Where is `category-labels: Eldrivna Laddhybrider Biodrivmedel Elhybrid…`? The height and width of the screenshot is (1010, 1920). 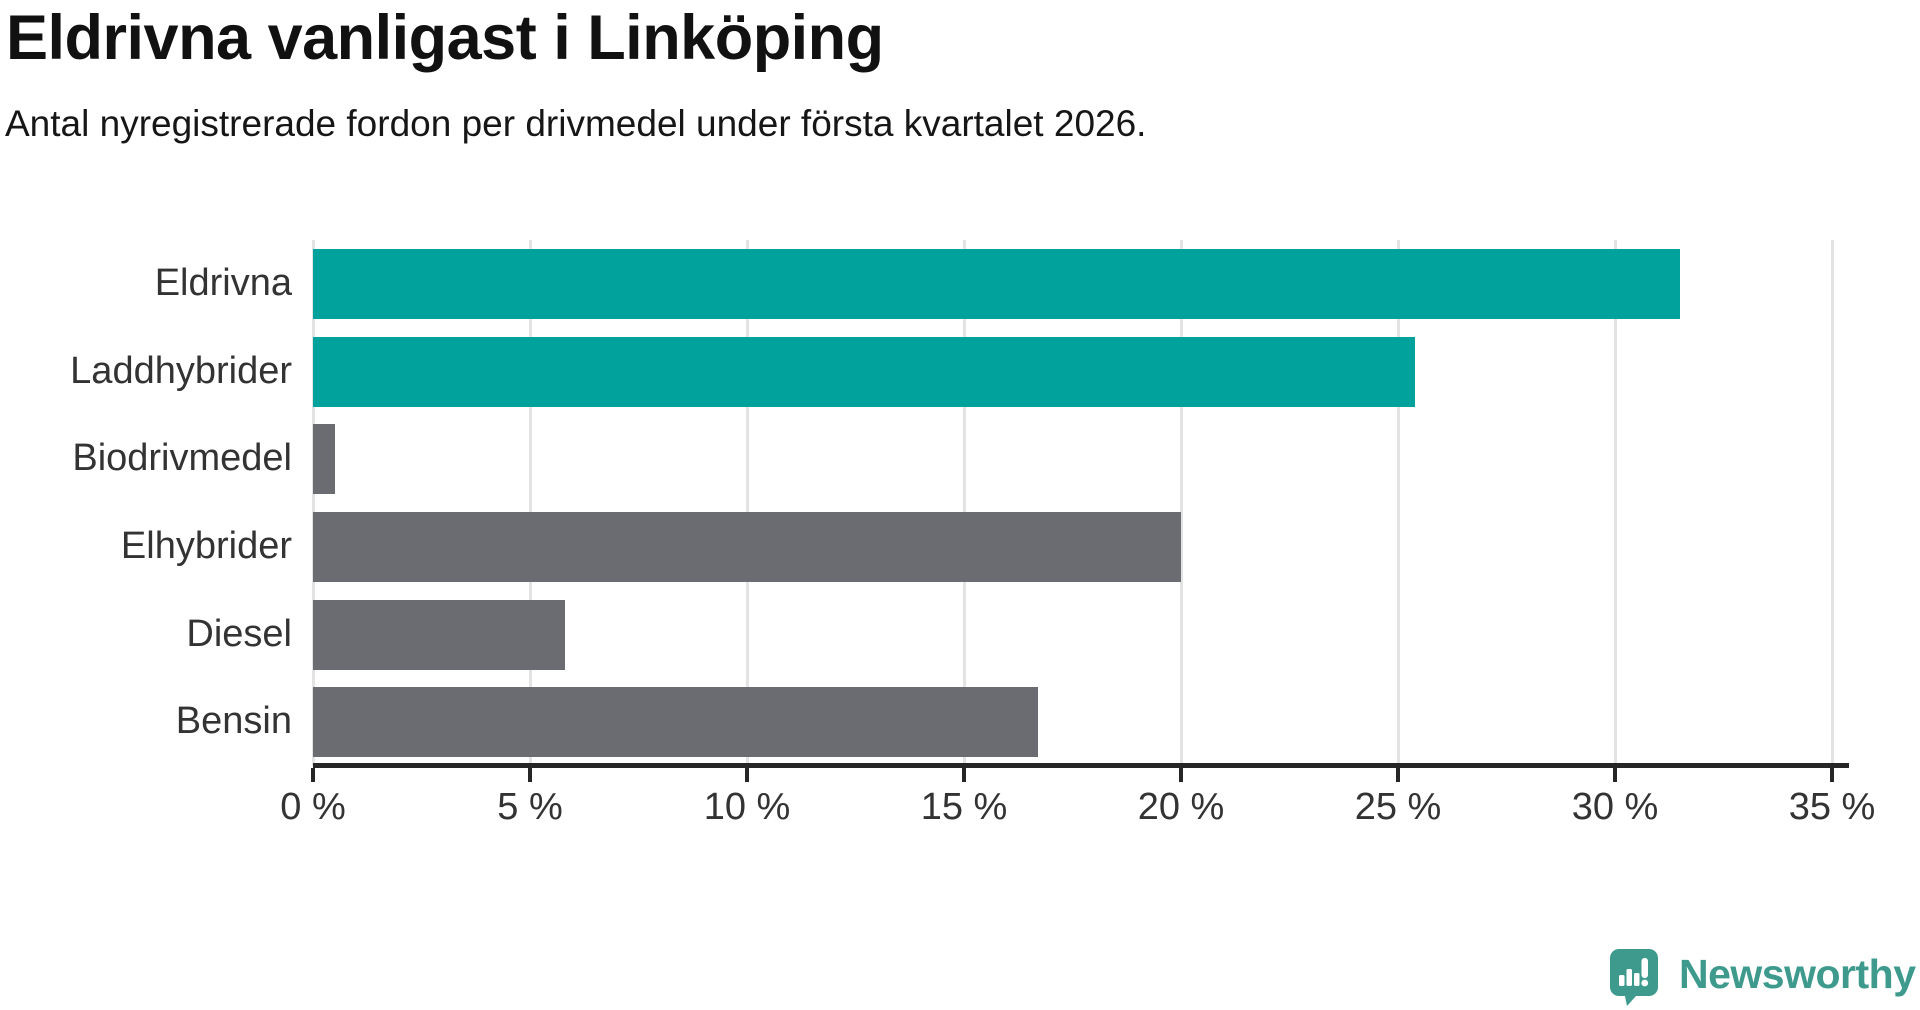
category-labels: Eldrivna Laddhybrider Biodrivmedel Elhybrid… is located at coordinates (146, 503).